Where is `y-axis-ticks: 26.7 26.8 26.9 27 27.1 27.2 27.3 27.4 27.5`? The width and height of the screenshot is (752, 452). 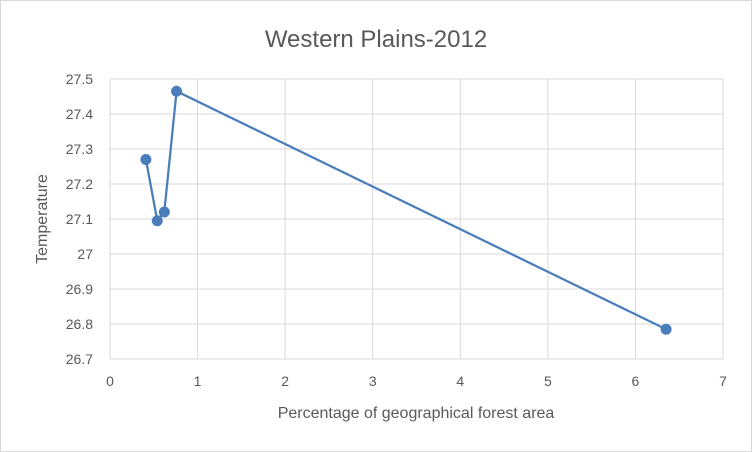 y-axis-ticks: 26.7 26.8 26.9 27 27.1 27.2 27.3 27.4 27.5 is located at coordinates (79, 219).